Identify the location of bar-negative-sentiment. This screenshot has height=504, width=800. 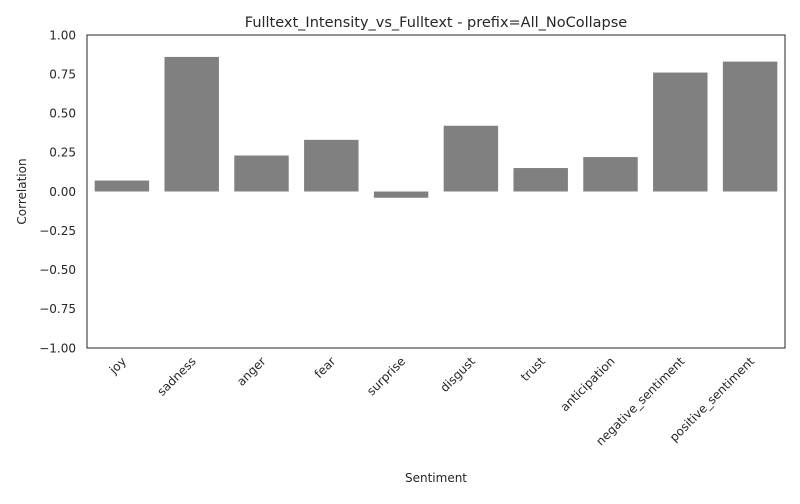
(680, 132).